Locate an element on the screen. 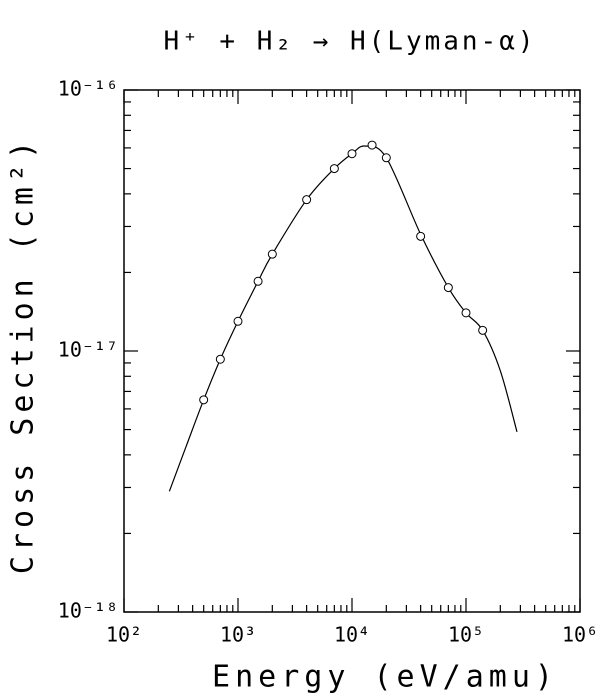  y-tick-label: 10⁻¹⁶ is located at coordinates (88, 89).